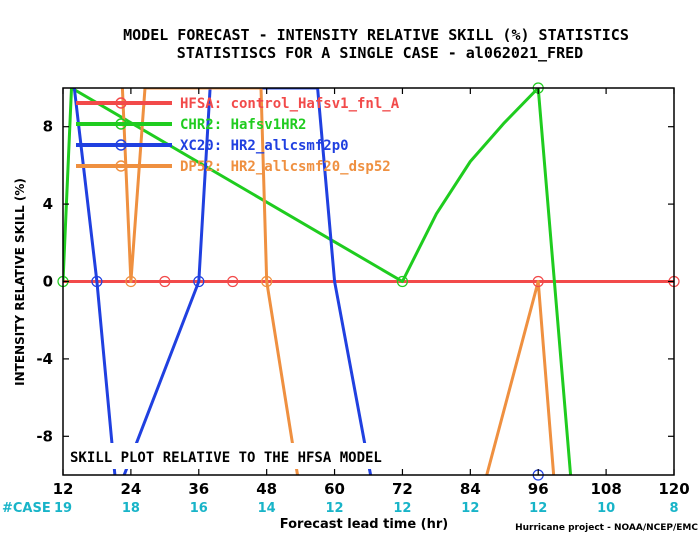  I want to click on x-tick-label: 120, so click(673, 489).